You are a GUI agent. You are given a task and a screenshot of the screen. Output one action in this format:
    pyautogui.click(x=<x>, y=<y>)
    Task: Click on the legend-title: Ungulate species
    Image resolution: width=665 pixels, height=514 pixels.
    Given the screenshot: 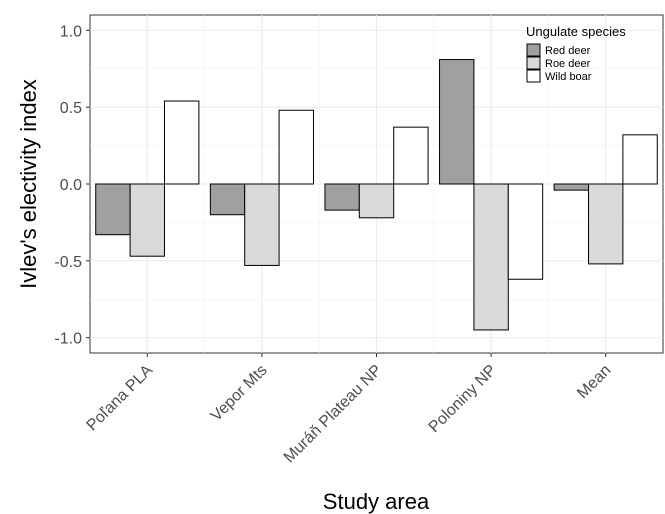 What is the action you would take?
    pyautogui.click(x=576, y=31)
    